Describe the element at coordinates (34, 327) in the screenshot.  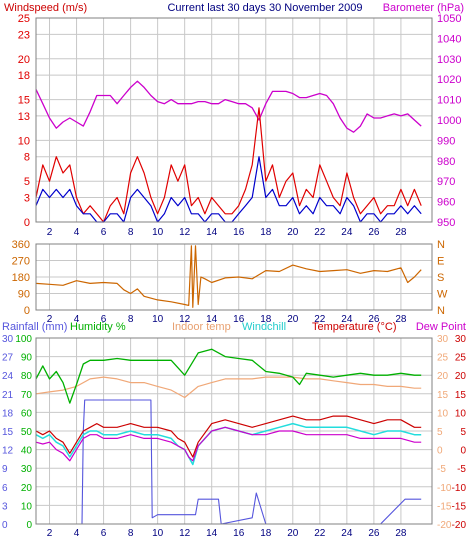
I see `legend-rainfall: Rainfall (mm)` at that location.